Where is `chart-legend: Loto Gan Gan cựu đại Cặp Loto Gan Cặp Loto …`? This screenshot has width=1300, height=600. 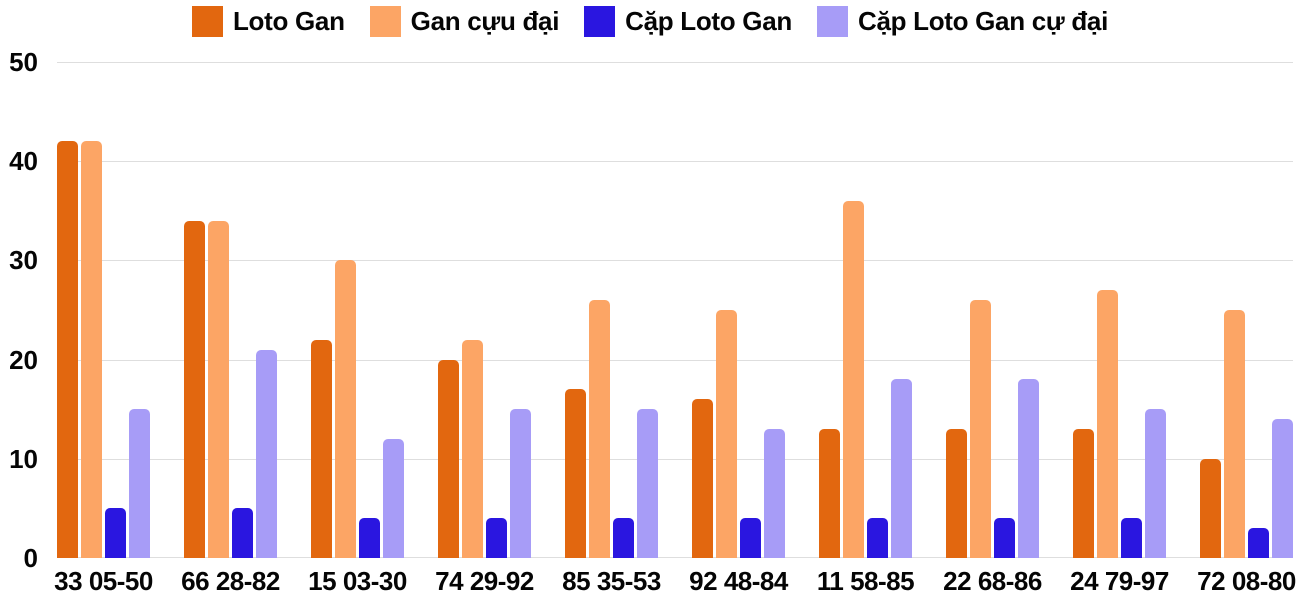 chart-legend: Loto Gan Gan cựu đại Cặp Loto Gan Cặp Loto … is located at coordinates (650, 21).